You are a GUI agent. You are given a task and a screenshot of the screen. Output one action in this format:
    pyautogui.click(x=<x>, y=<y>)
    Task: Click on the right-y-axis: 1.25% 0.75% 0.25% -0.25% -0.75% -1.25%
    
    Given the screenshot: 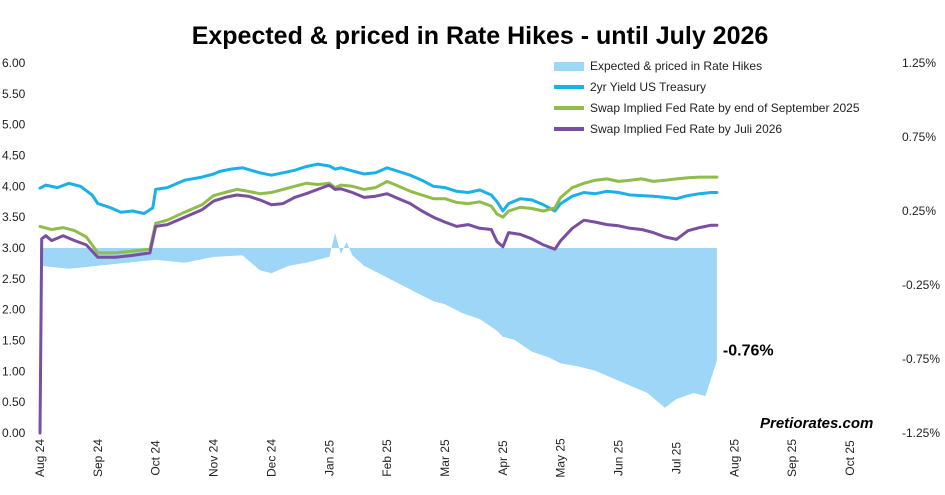 What is the action you would take?
    pyautogui.click(x=921, y=248)
    